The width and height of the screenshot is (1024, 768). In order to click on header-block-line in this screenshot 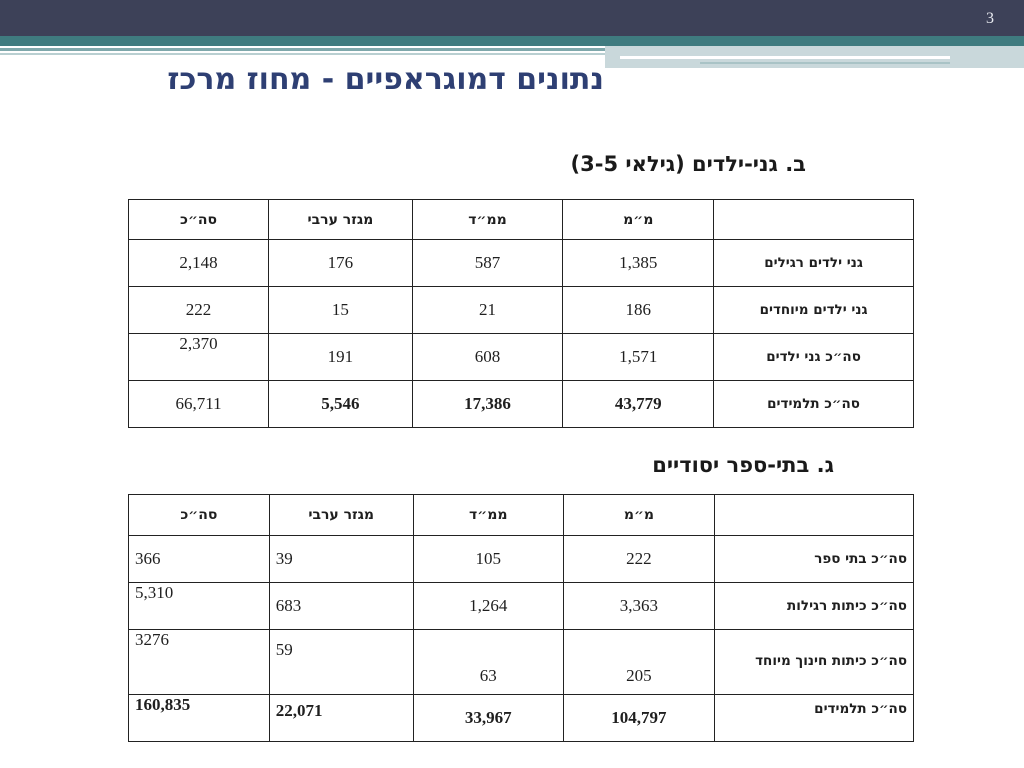, I will do `click(785, 57)`.